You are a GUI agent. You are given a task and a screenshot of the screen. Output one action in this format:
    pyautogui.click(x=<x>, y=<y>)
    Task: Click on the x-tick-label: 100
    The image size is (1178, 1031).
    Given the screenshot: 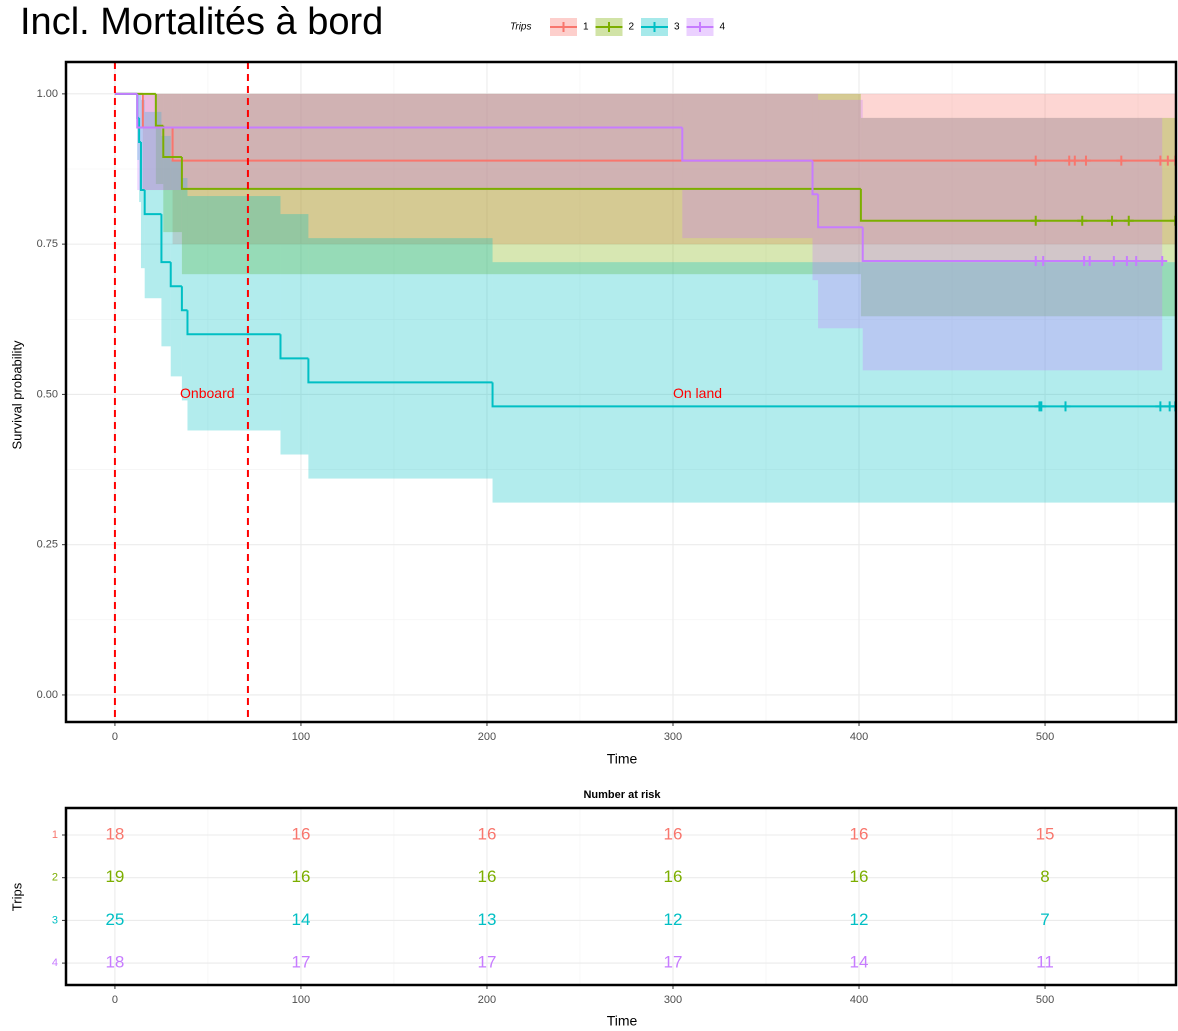 What is the action you would take?
    pyautogui.click(x=301, y=737)
    